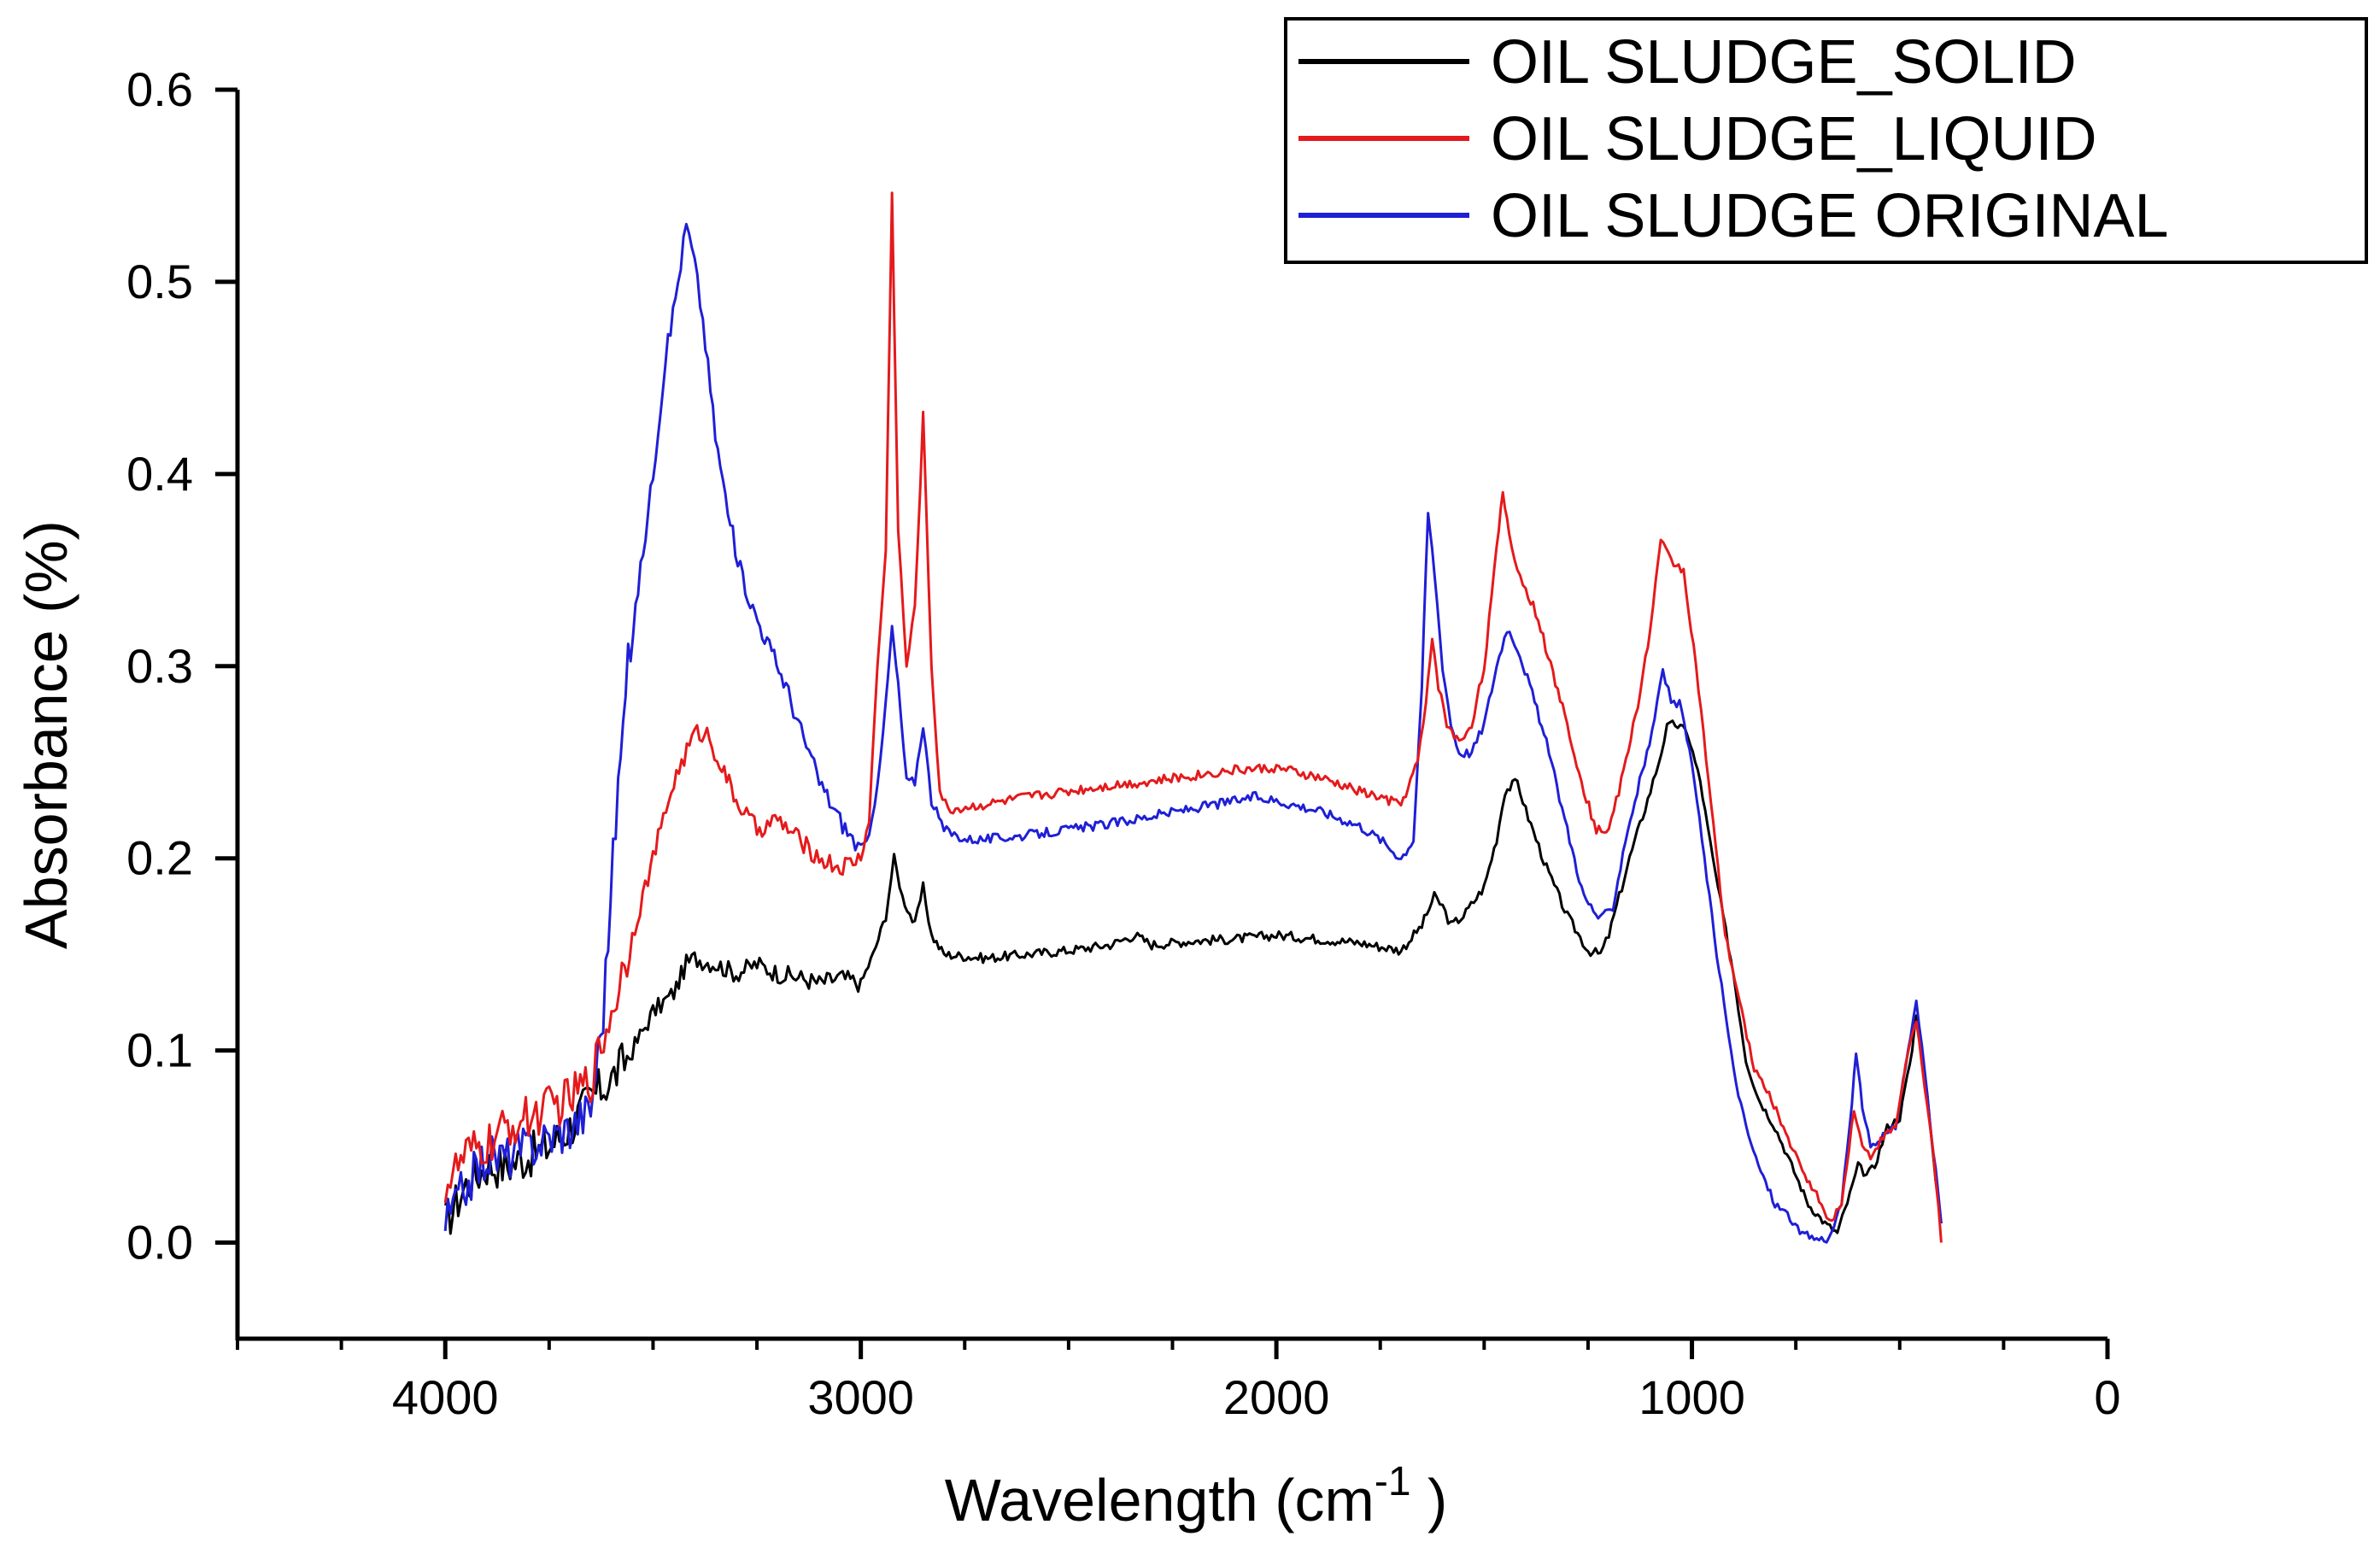 The image size is (2380, 1548). What do you see at coordinates (1830, 216) in the screenshot?
I see `legend-label: OIL SLUDGE ORIGINAL` at bounding box center [1830, 216].